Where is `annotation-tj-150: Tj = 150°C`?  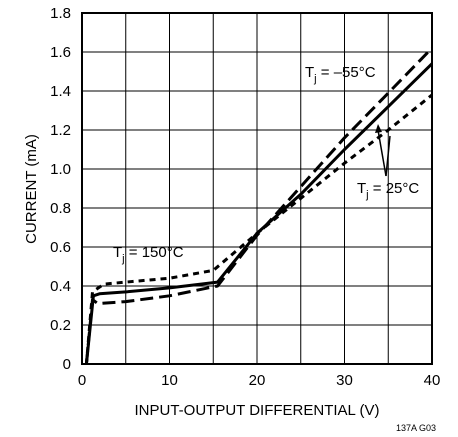 annotation-tj-150: Tj = 150°C is located at coordinates (148, 254).